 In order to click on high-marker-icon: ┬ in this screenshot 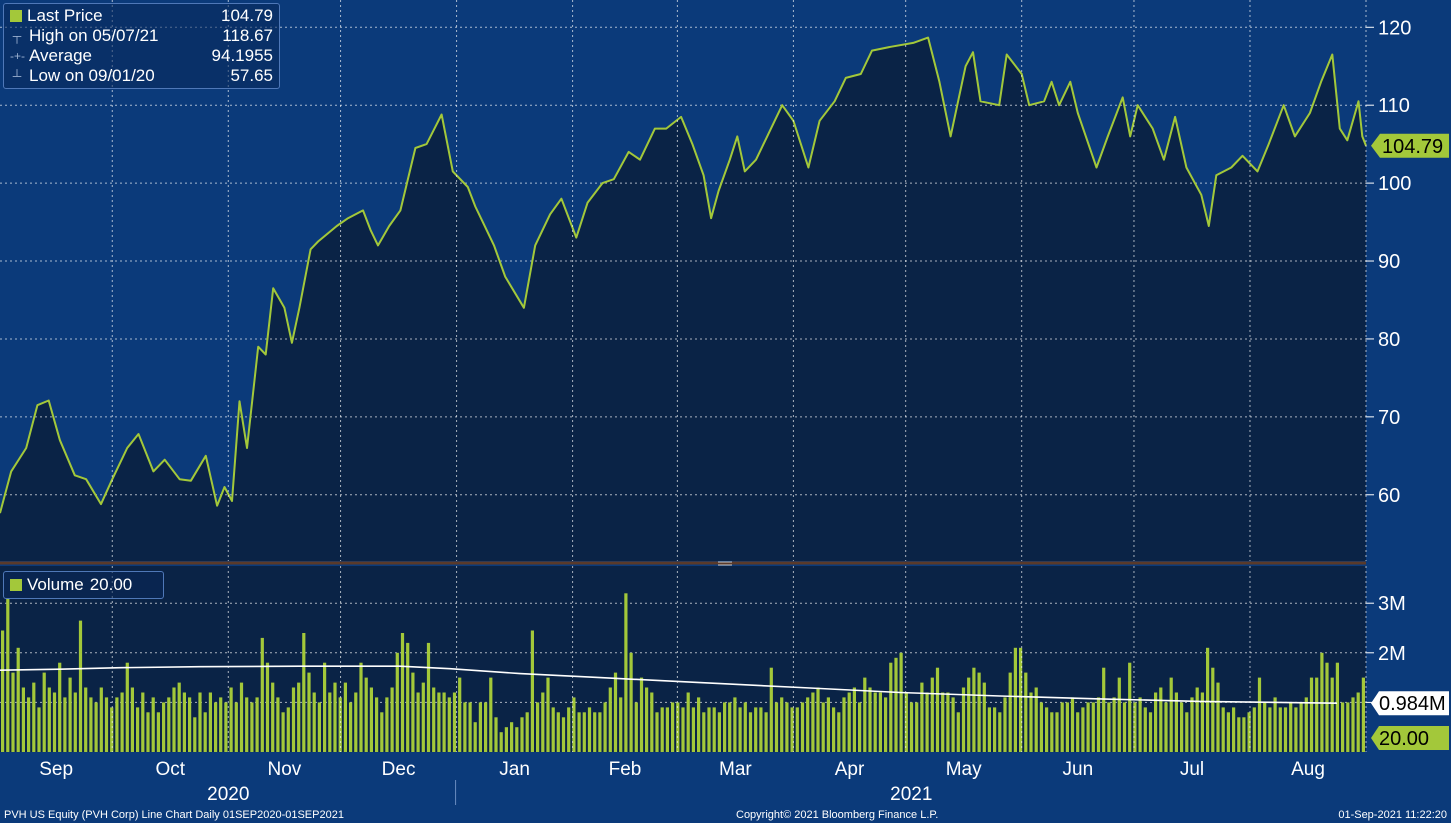, I will do `click(17, 36)`.